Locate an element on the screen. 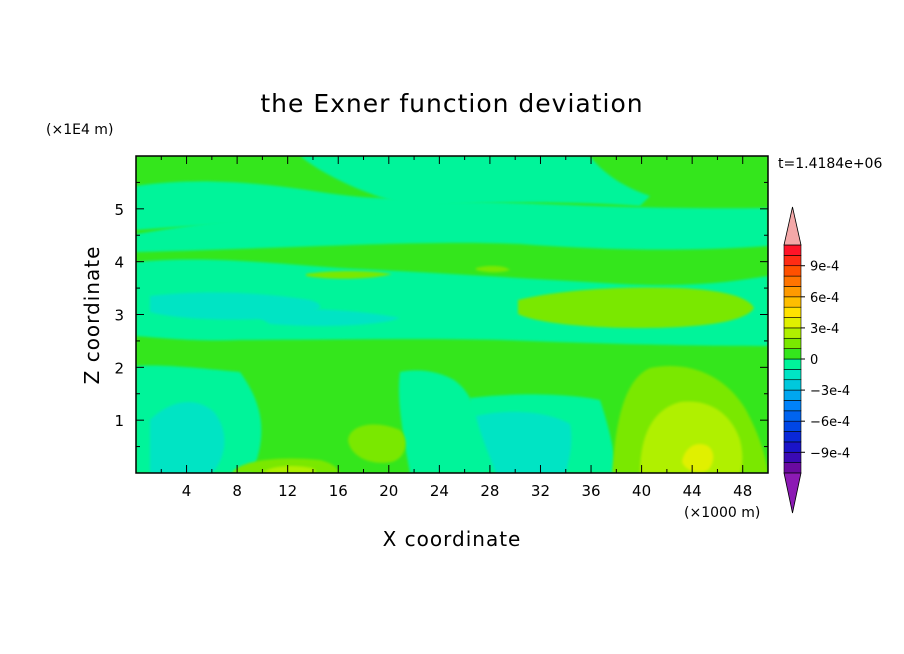 The width and height of the screenshot is (904, 654). time-label: t=1.4184e+06 is located at coordinates (830, 164).